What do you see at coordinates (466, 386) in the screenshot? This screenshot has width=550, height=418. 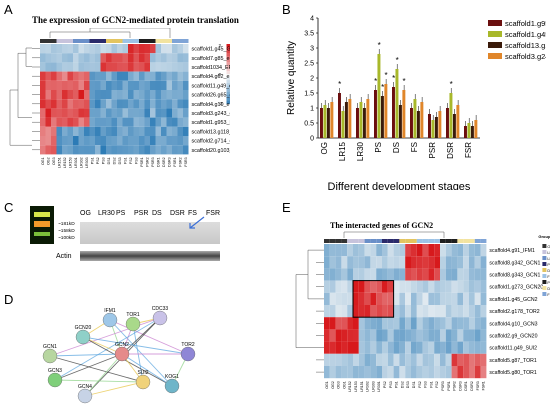 I see `col-label: DSR1` at bounding box center [466, 386].